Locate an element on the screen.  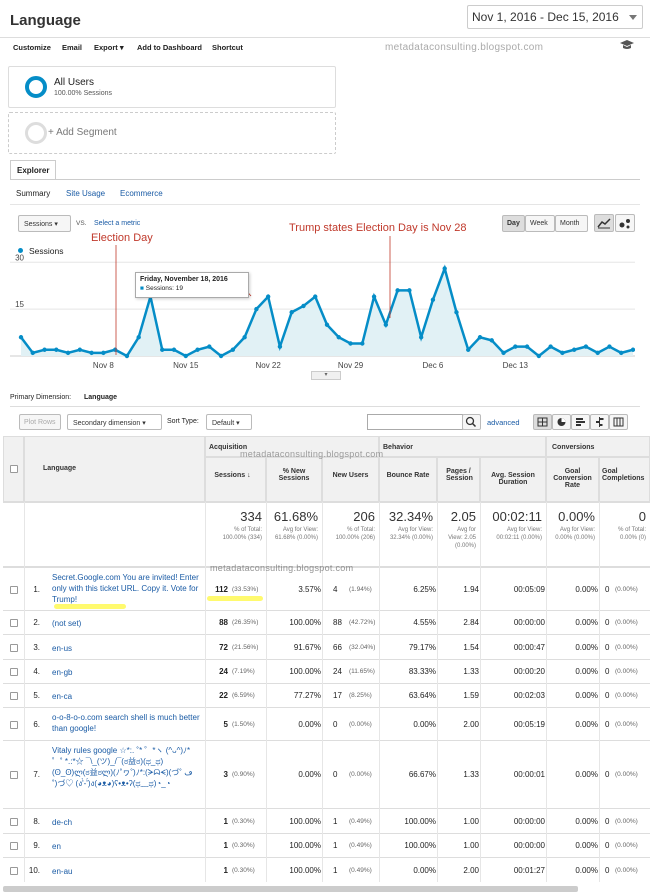
select-metric-link: Select a metric is located at coordinates (117, 223).